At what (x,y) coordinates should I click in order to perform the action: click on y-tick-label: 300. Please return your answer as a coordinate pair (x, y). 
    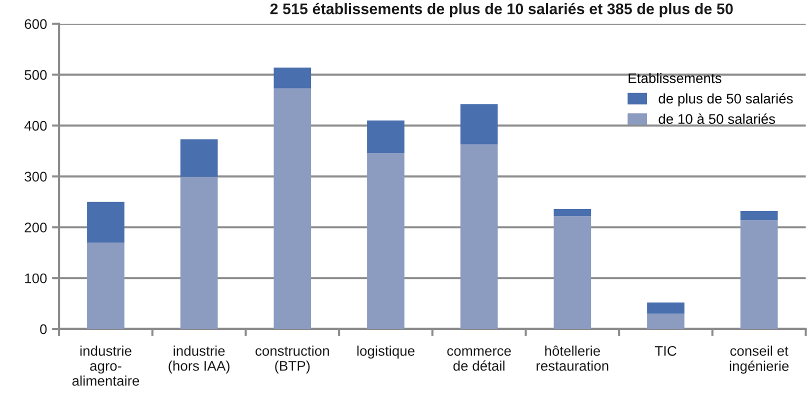
    Looking at the image, I should click on (35, 177).